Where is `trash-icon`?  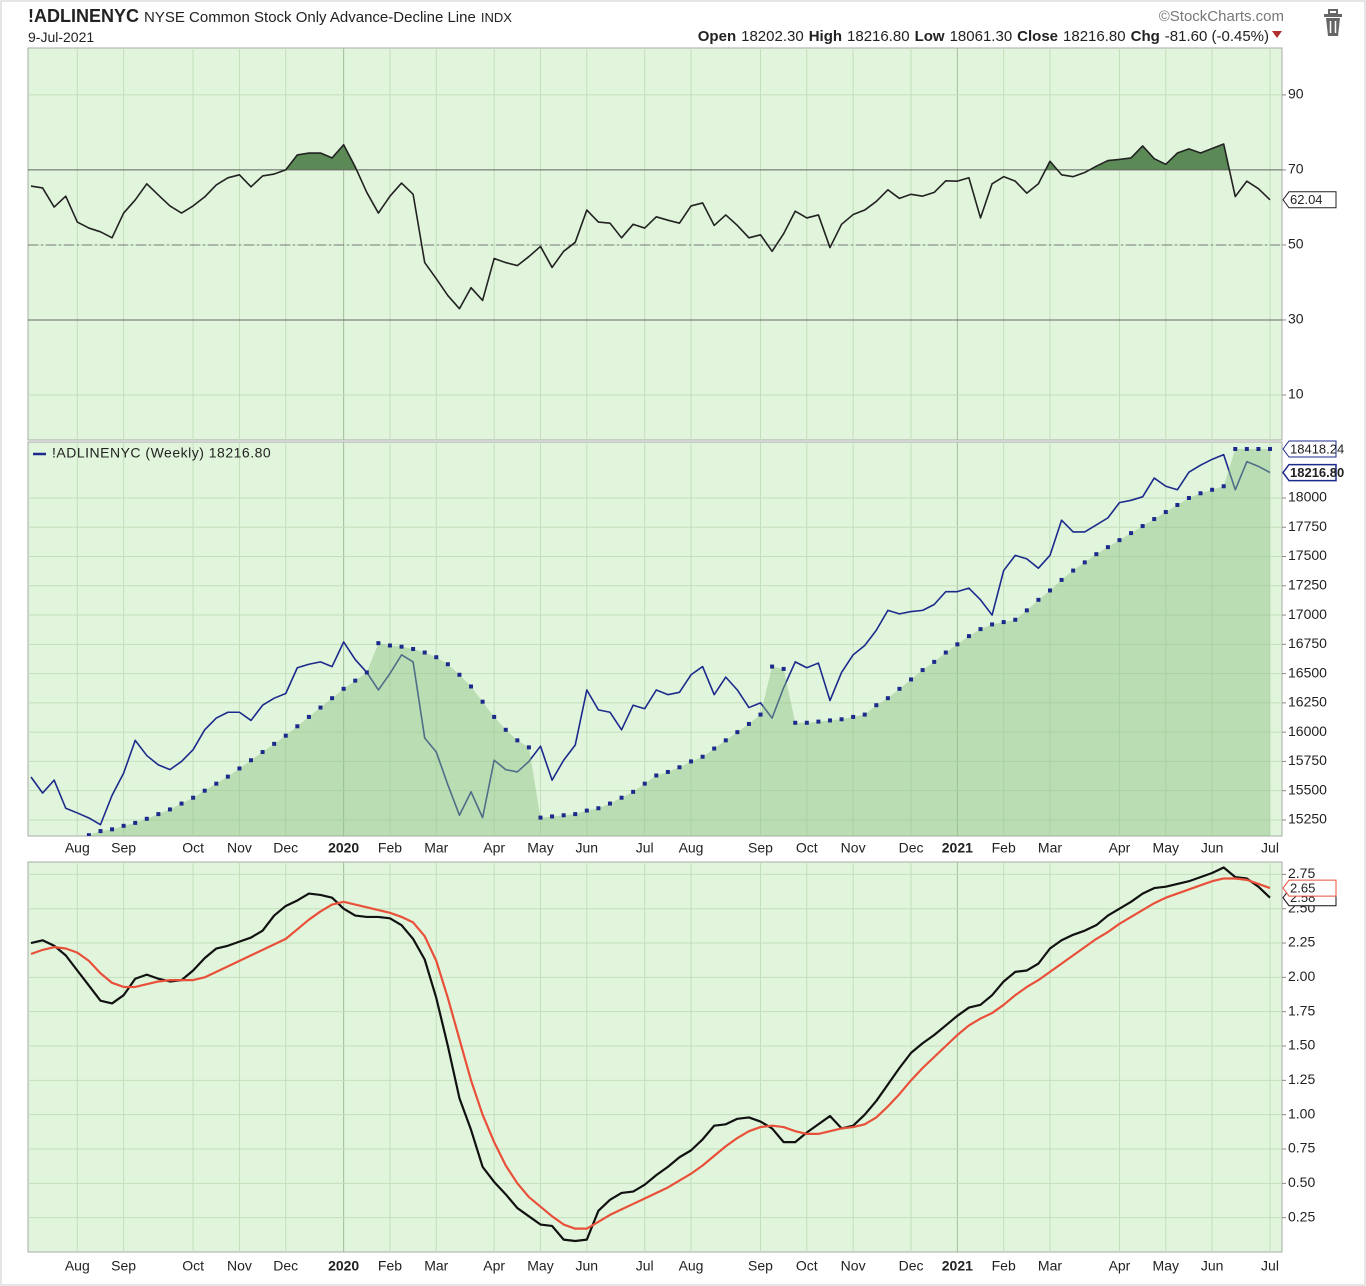 trash-icon is located at coordinates (1333, 22).